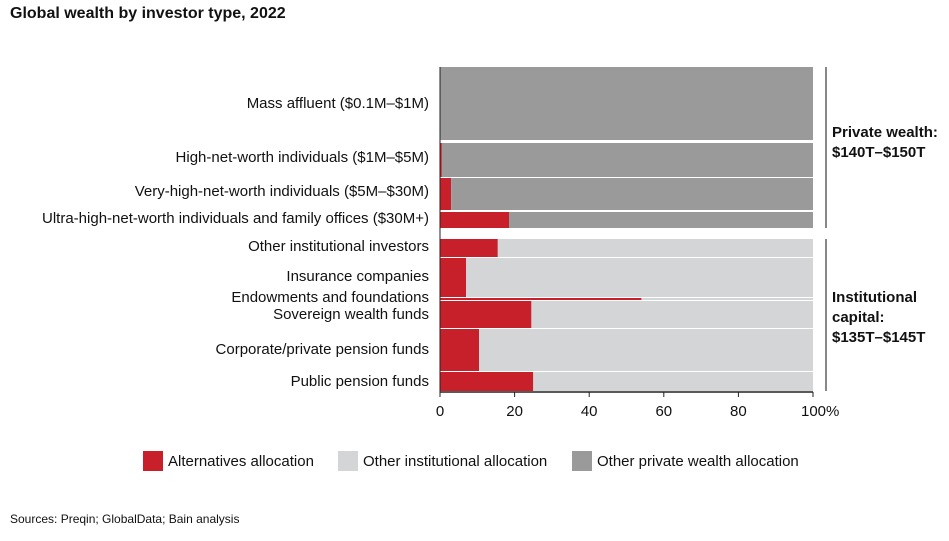 The image size is (949, 541). Describe the element at coordinates (330, 297) in the screenshot. I see `category-label: Endowments and foundations` at that location.